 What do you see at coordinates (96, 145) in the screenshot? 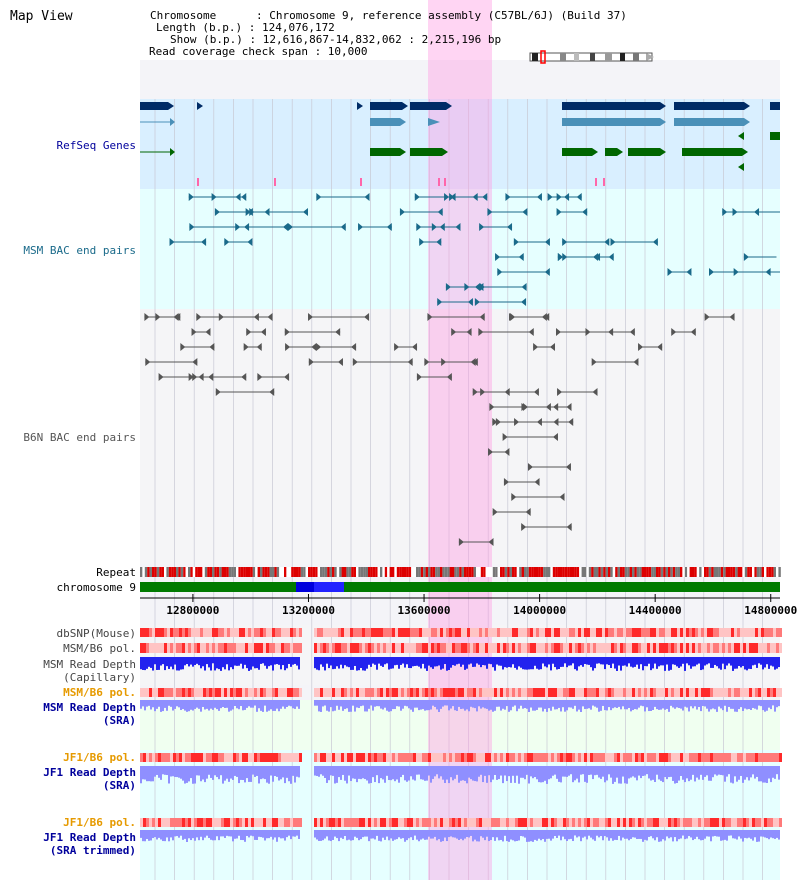
I see `track-label-refseq: RefSeq Genes` at bounding box center [96, 145].